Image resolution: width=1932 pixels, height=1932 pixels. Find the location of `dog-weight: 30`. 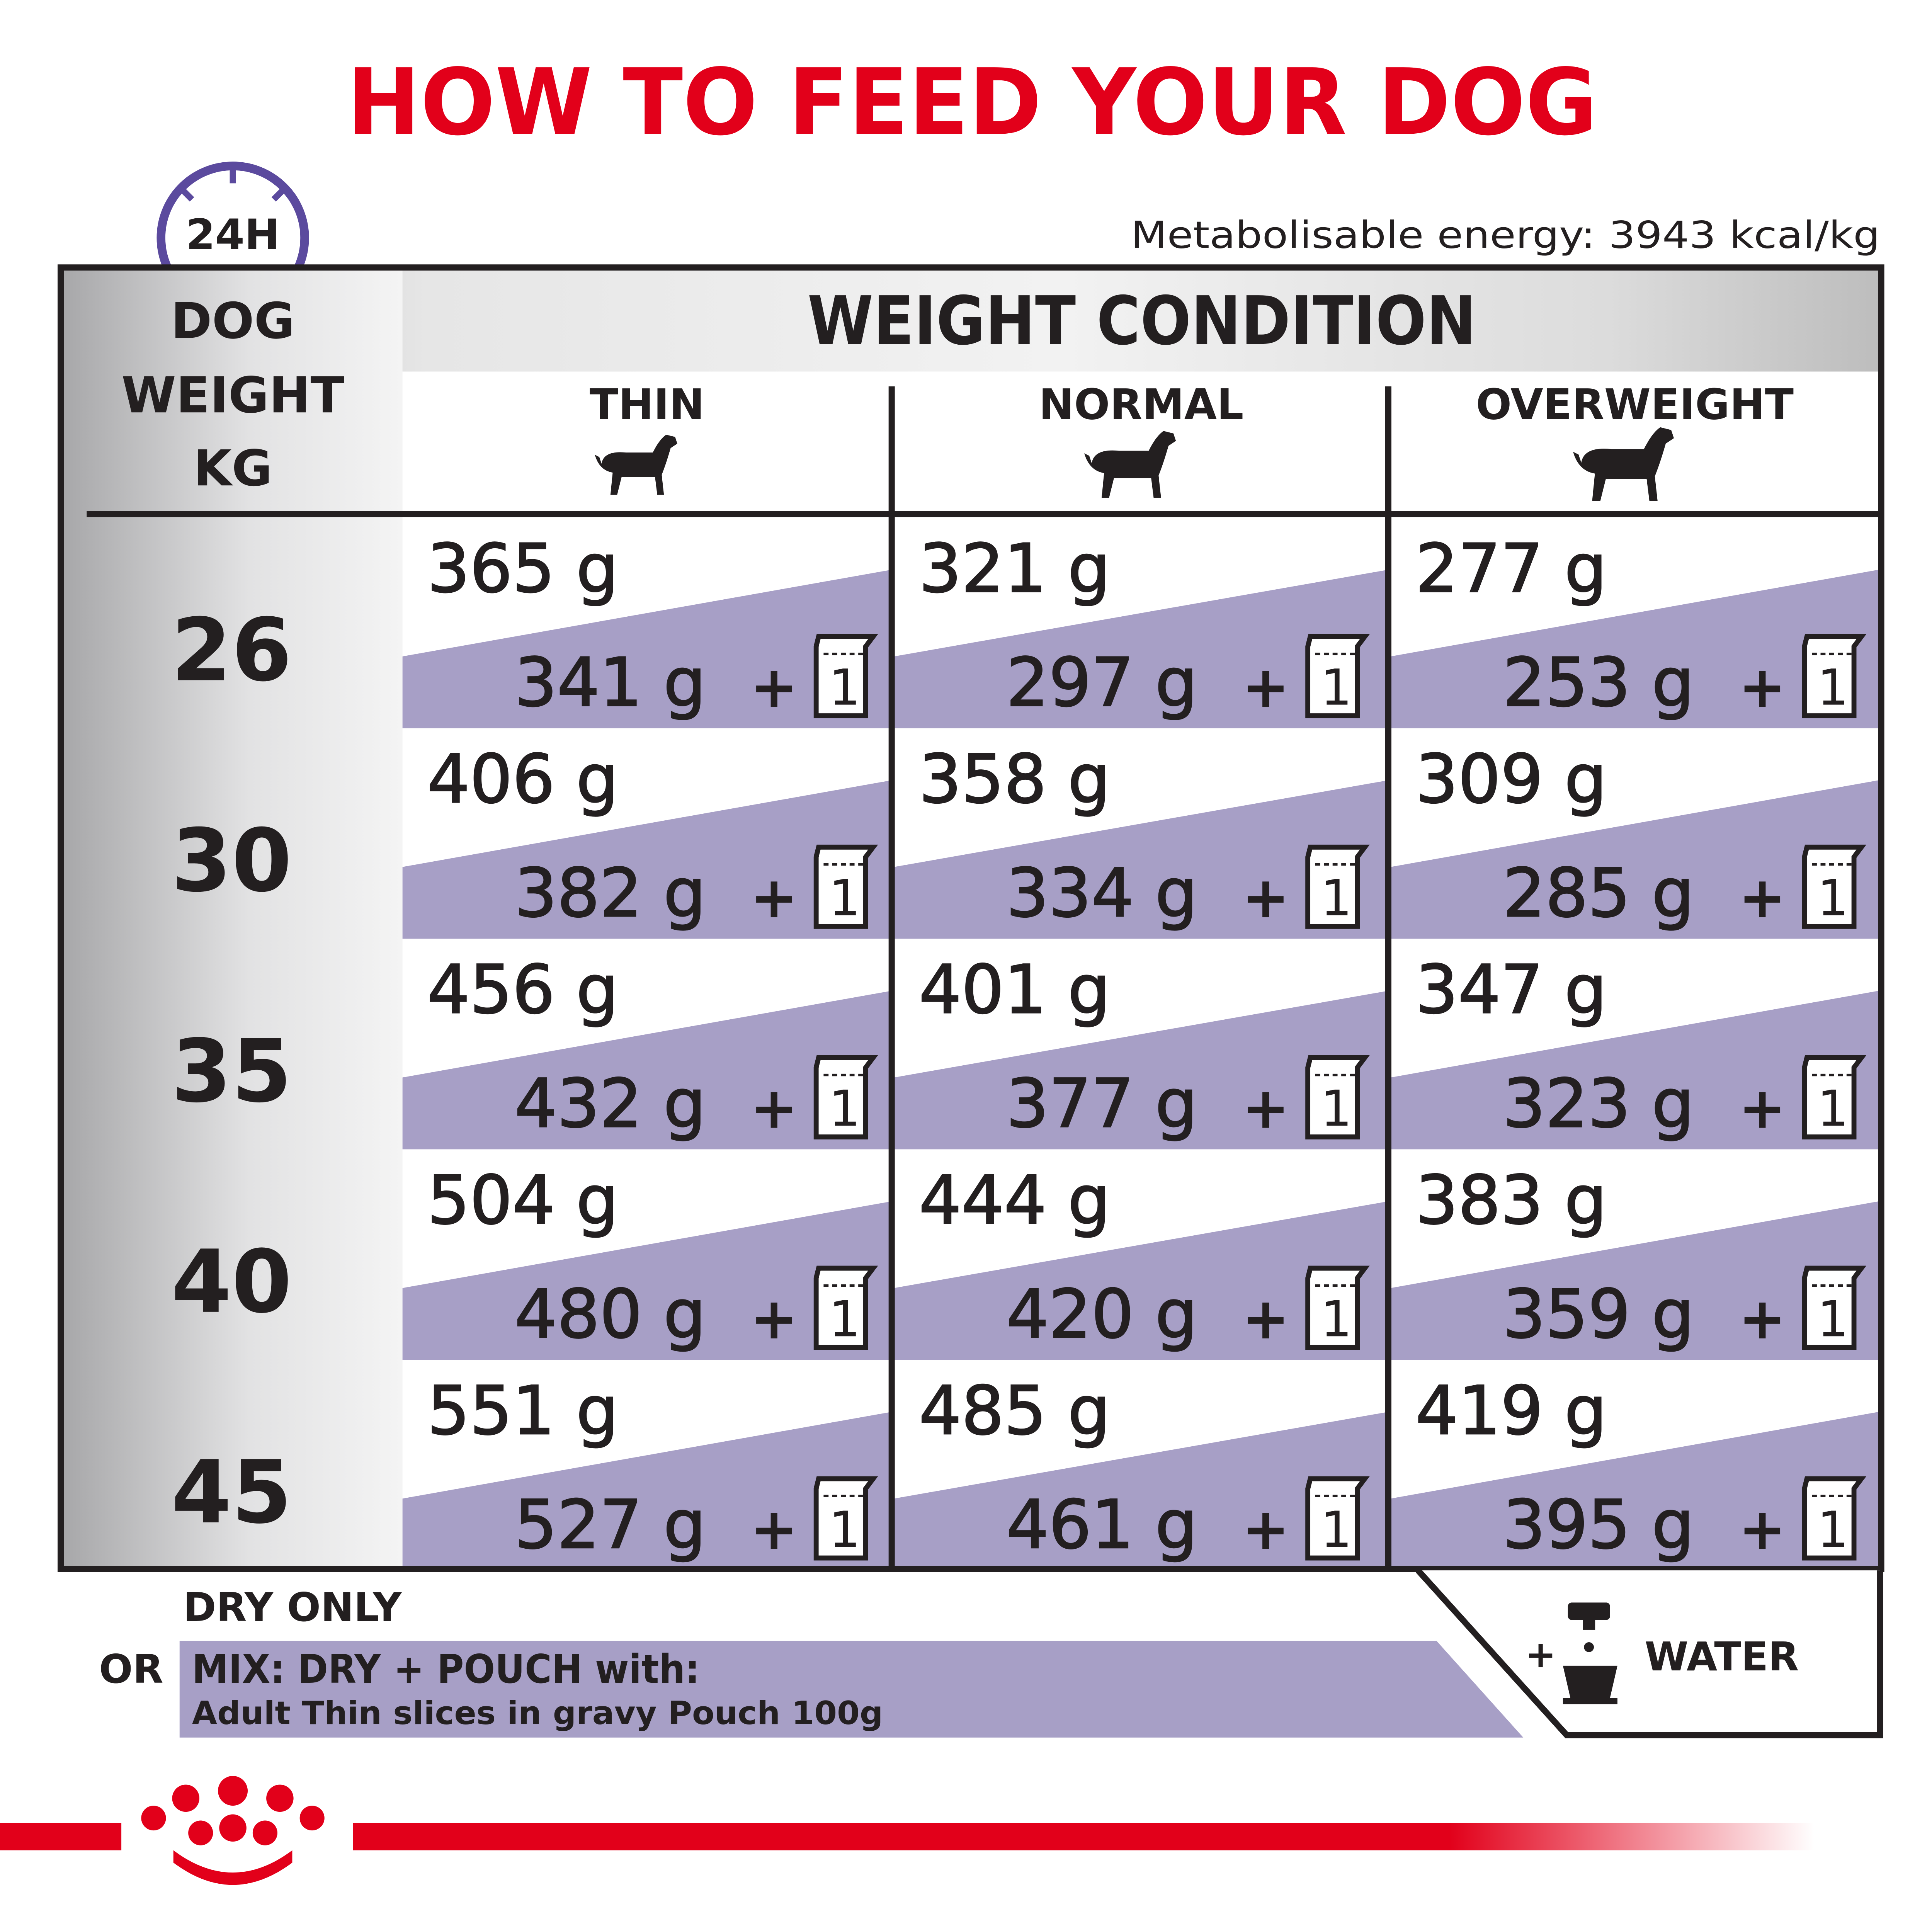

dog-weight: 30 is located at coordinates (232, 861).